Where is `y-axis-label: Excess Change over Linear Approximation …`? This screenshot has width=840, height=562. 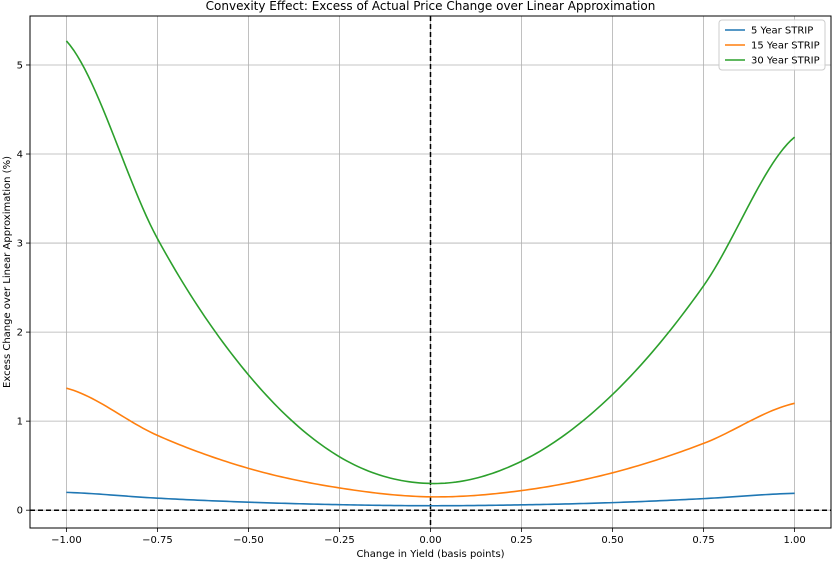
y-axis-label: Excess Change over Linear Approximation … is located at coordinates (7, 272).